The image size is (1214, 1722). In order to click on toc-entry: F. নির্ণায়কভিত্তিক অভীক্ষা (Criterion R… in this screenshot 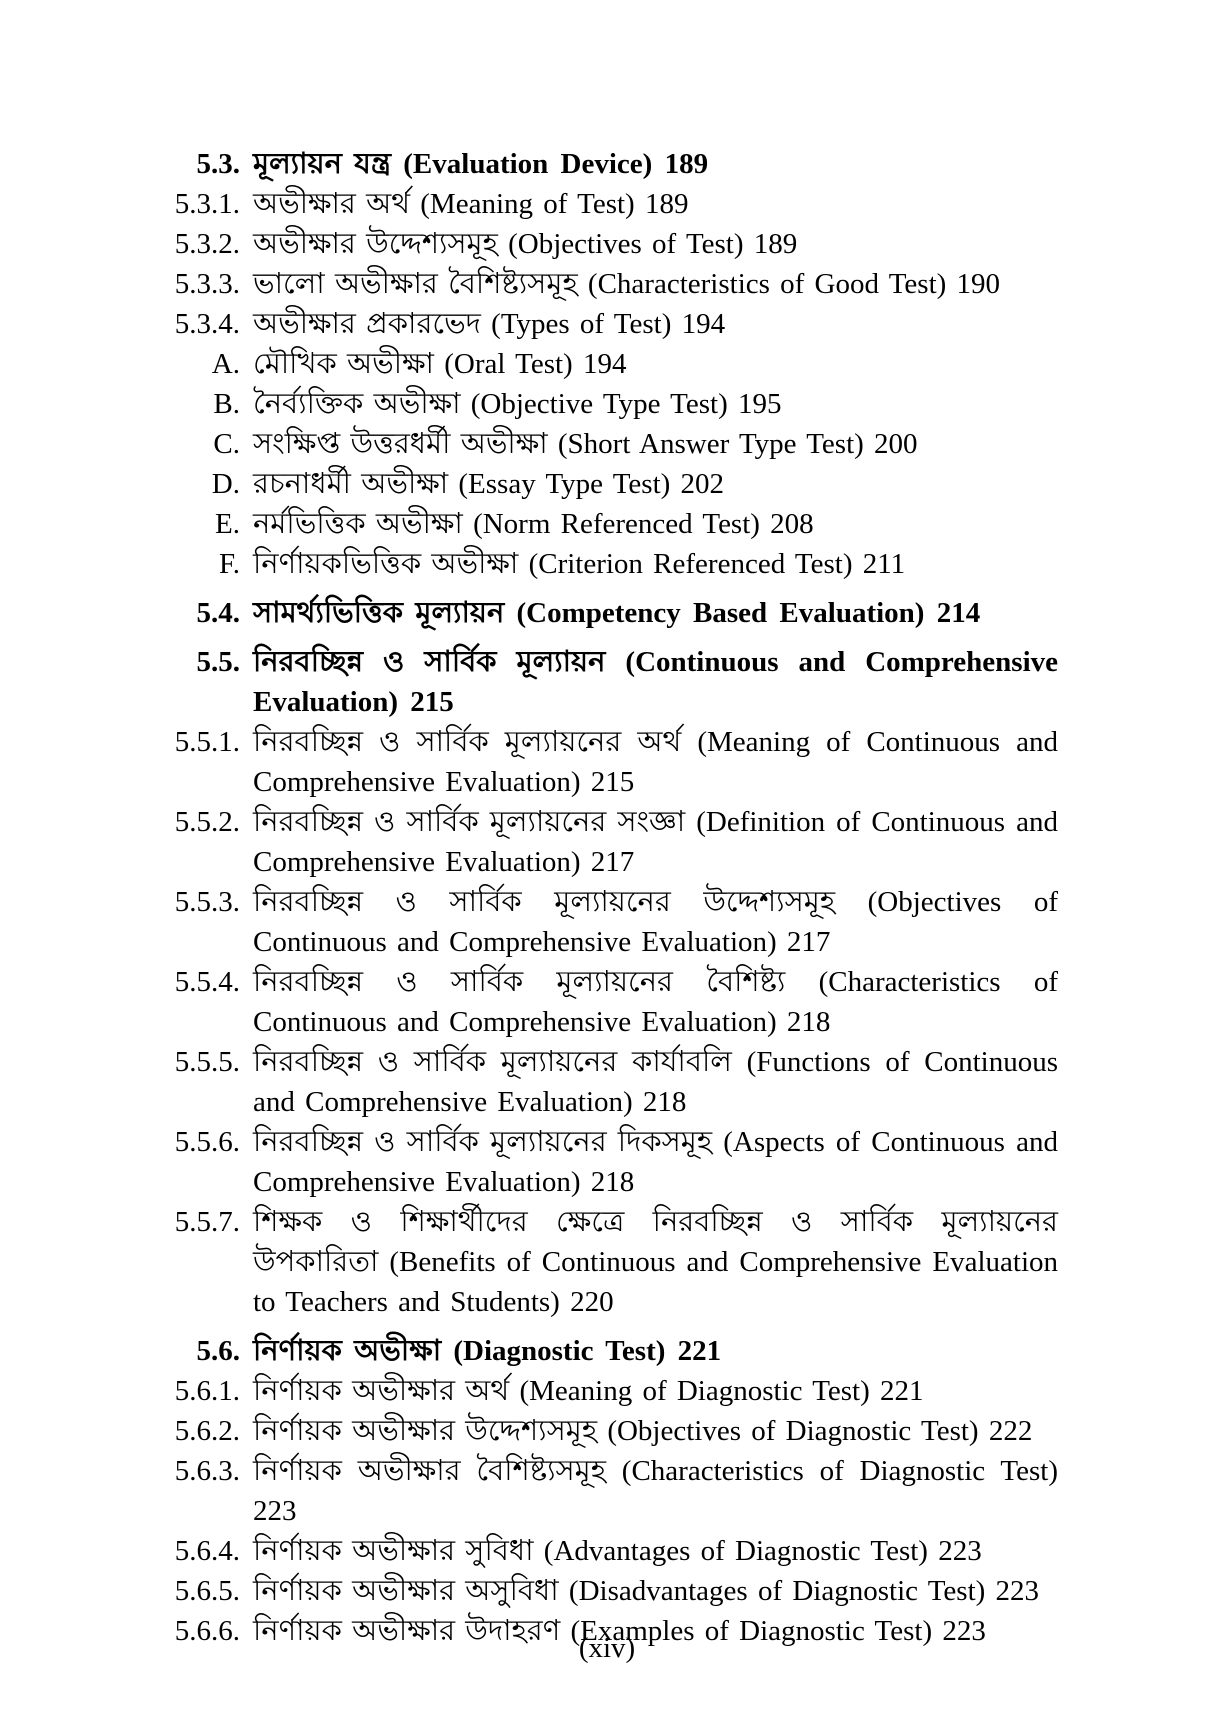, I will do `click(606, 564)`.